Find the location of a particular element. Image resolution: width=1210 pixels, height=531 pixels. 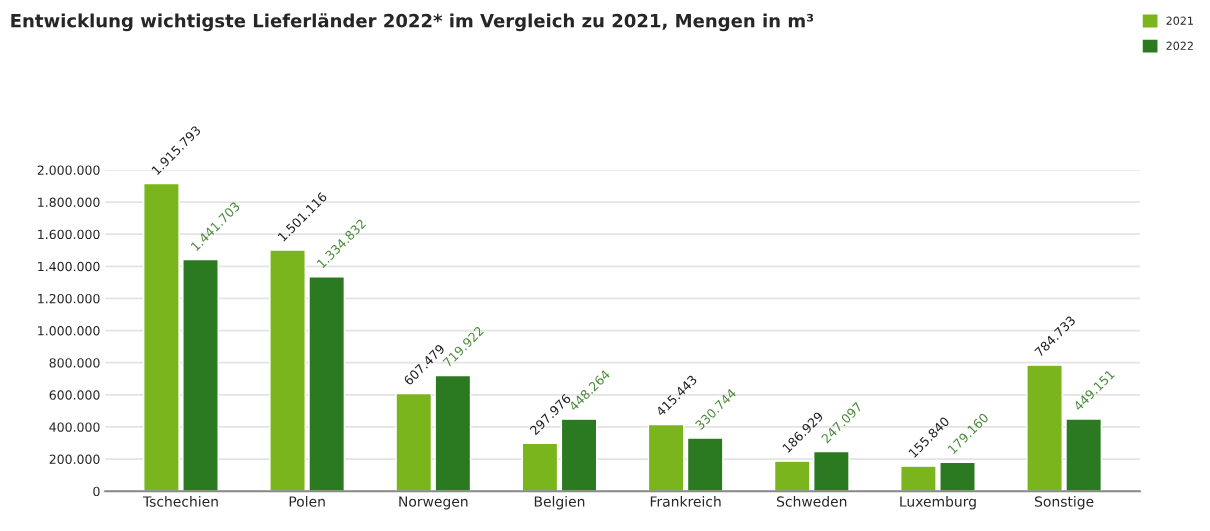

chart-title: Entwicklung wichtigste Lieferländer 2022* im Vergleich zu 2021, Mengen in m³ is located at coordinates (412, 22).